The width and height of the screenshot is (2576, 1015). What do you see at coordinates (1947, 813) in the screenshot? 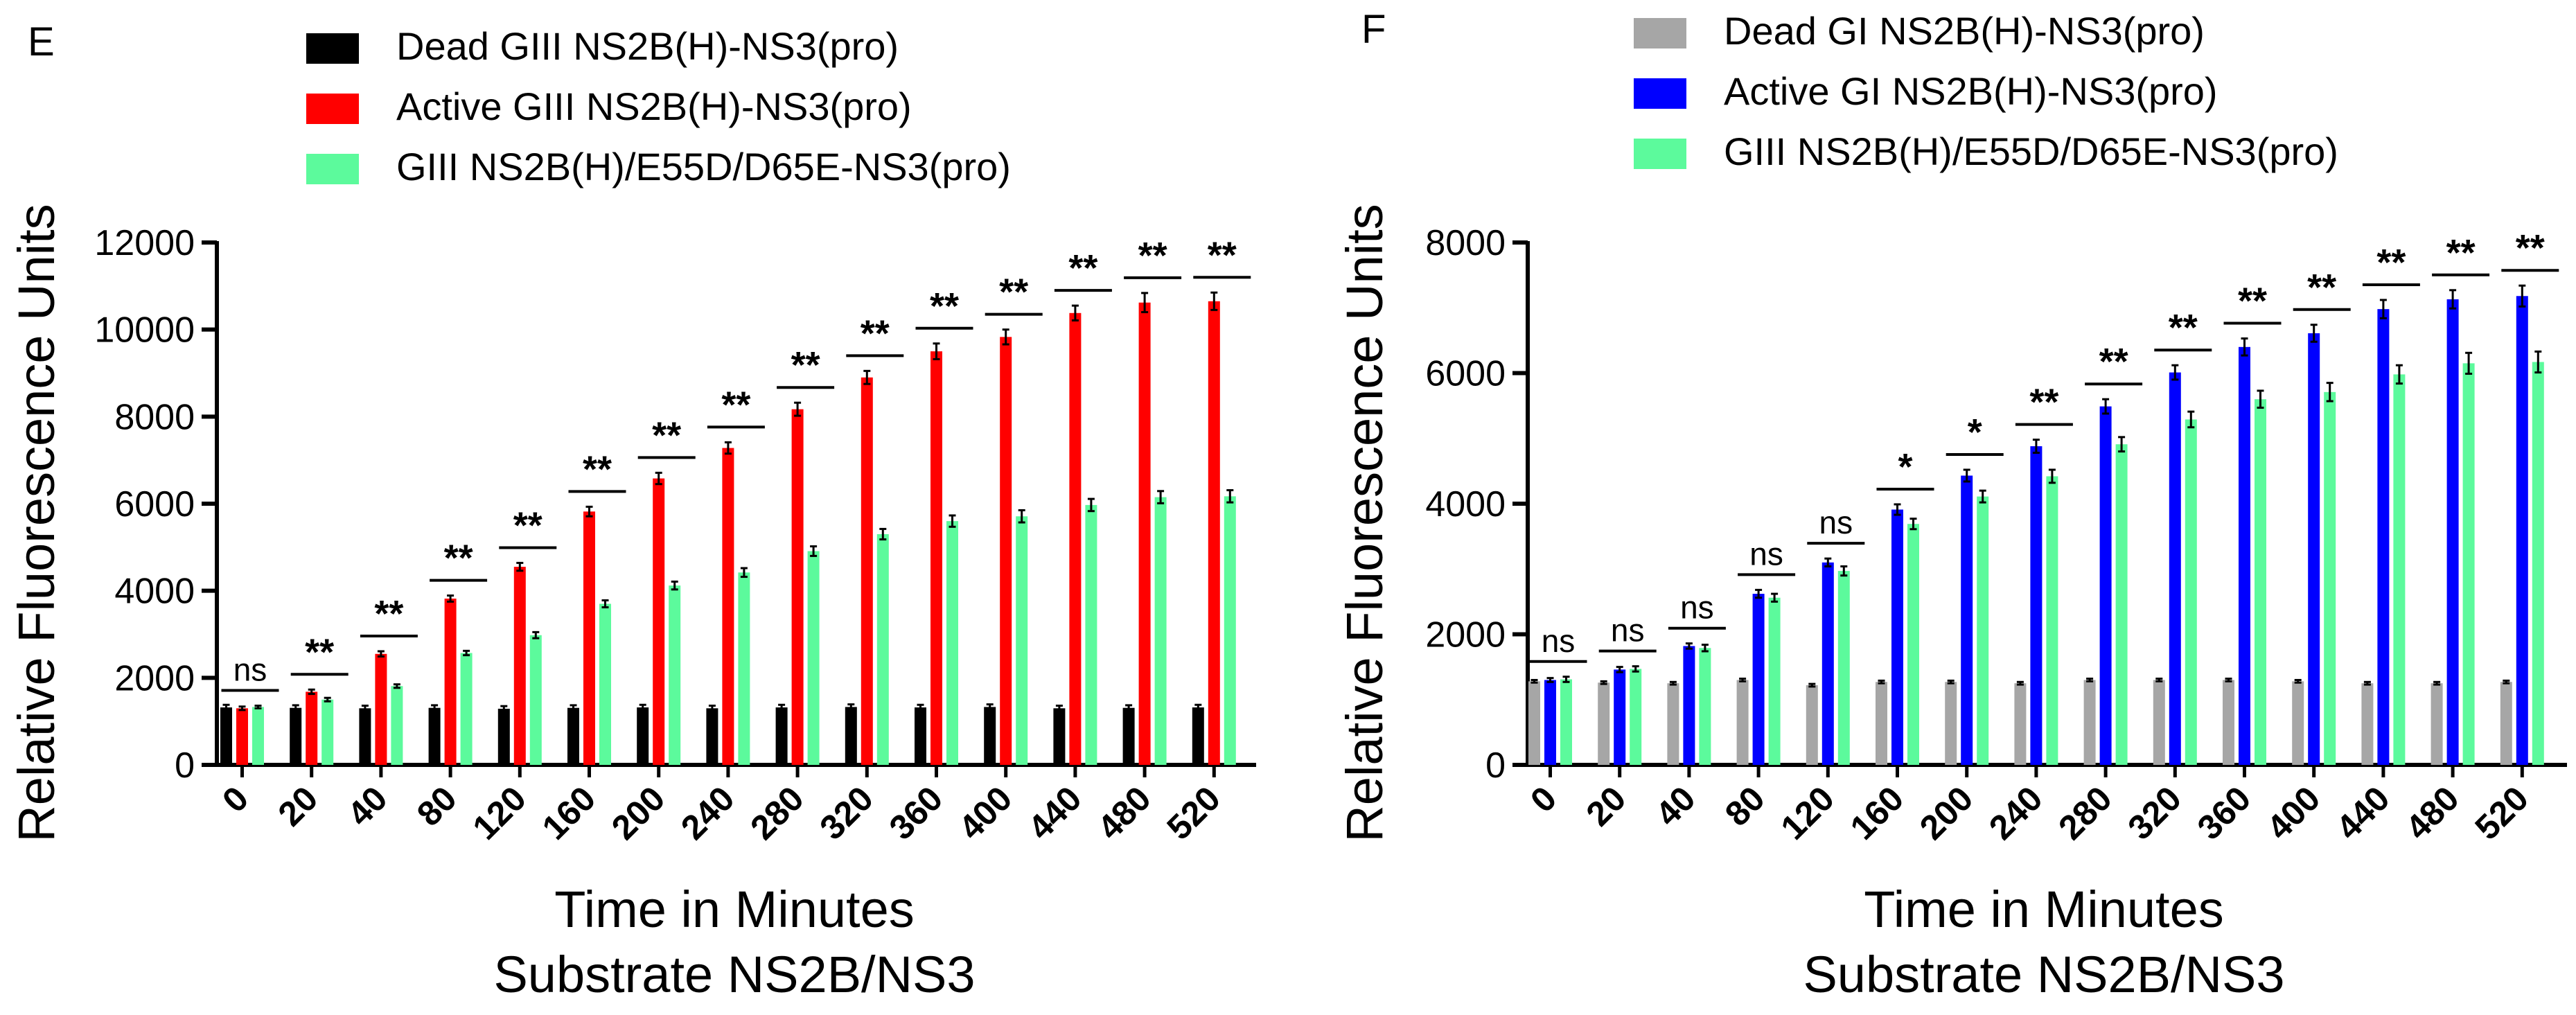
I see `x-tick-label: 200` at bounding box center [1947, 813].